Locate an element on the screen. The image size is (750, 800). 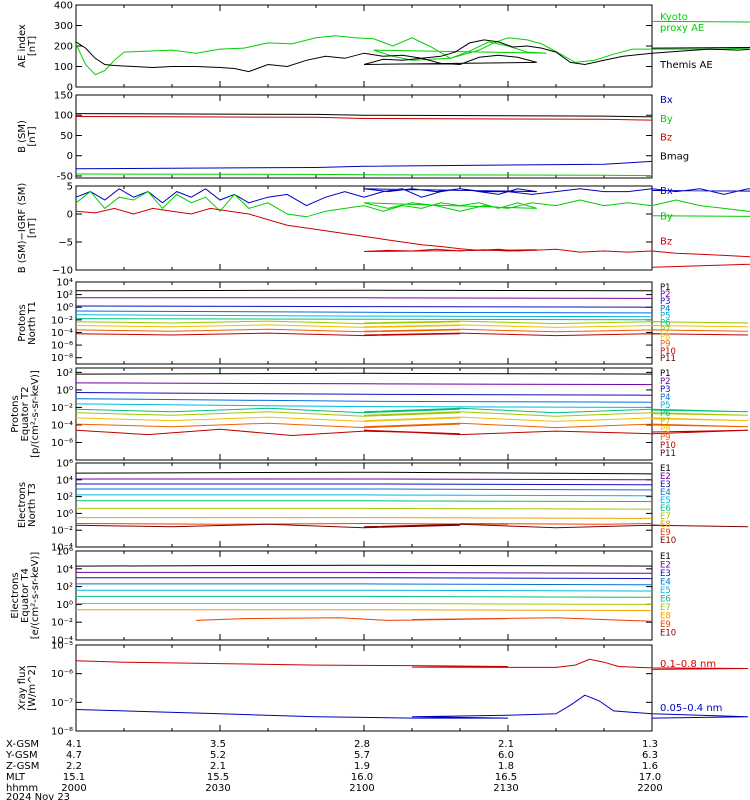
y-axis-label: [e/(cm²-s-sr-keV)] is located at coordinates (35, 596).